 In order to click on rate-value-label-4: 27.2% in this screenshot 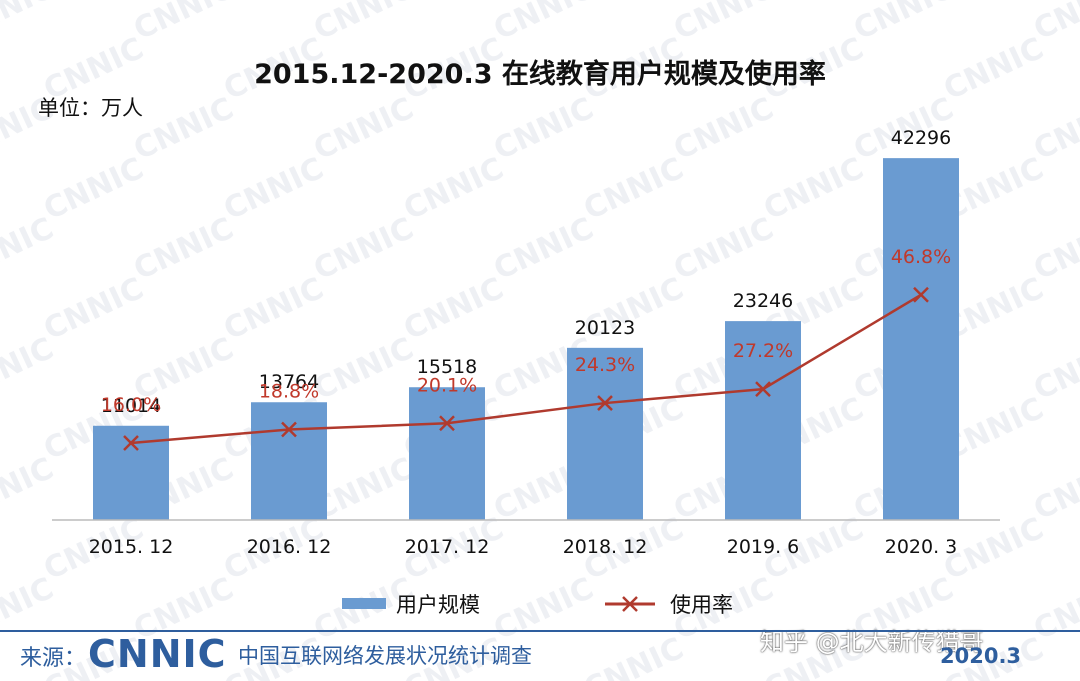, I will do `click(763, 351)`.